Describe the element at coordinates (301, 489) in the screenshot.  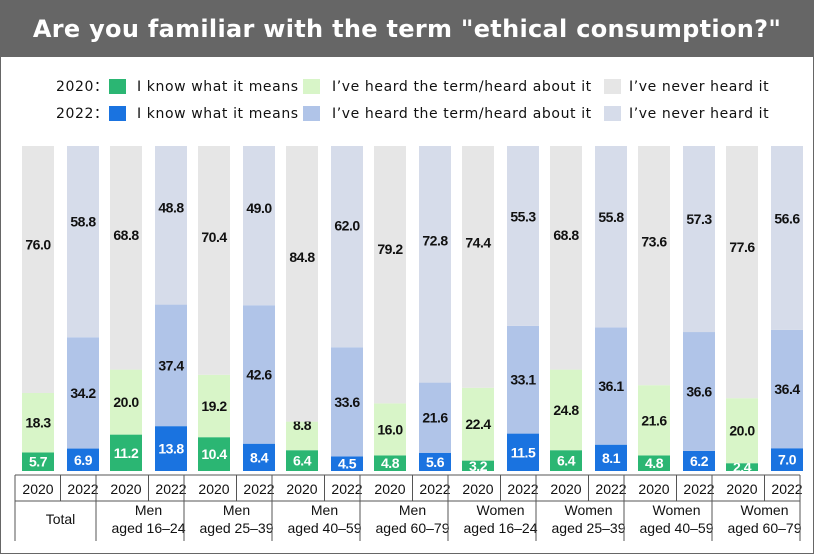
I see `year-label-g3-2020: 2020` at that location.